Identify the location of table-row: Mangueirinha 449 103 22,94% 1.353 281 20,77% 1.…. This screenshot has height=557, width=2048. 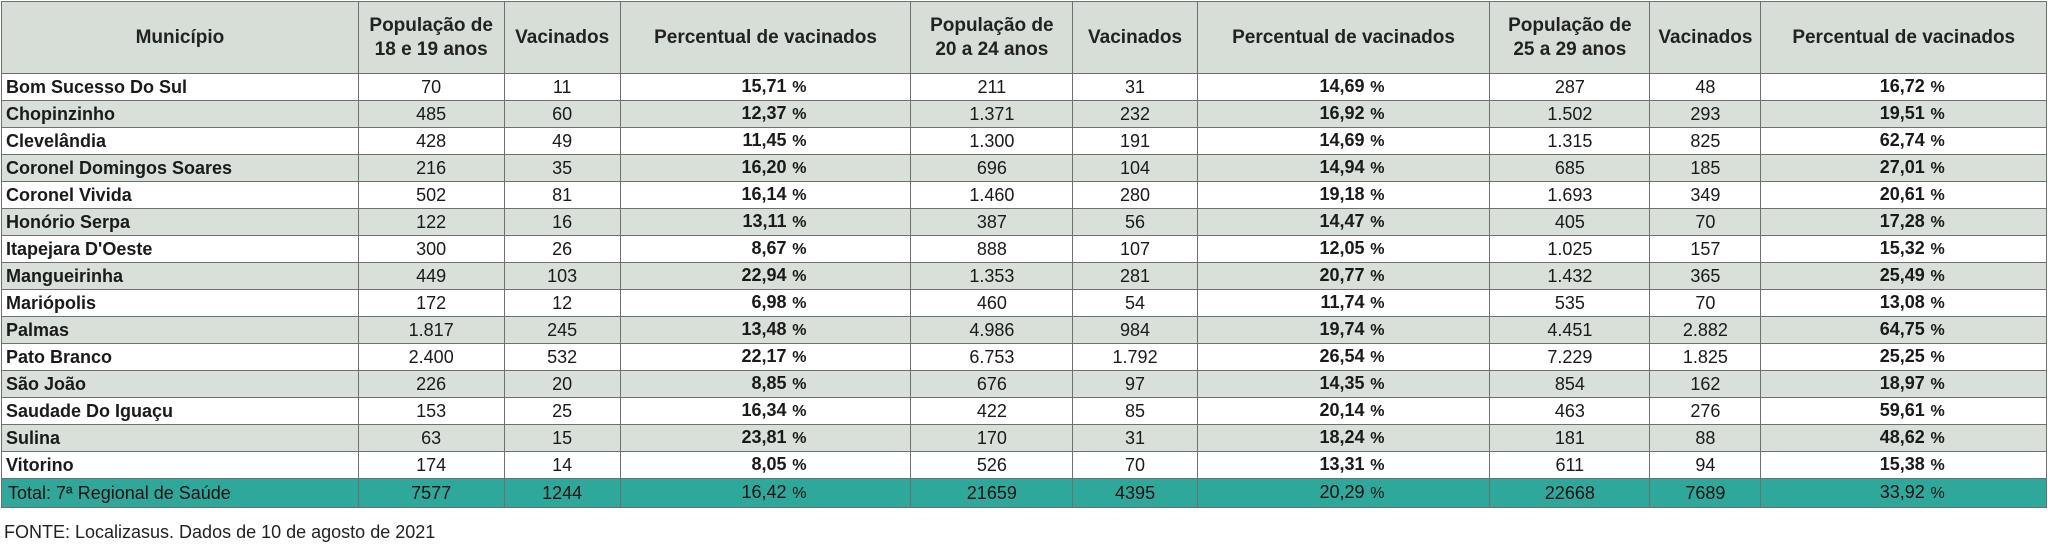
(1024, 276).